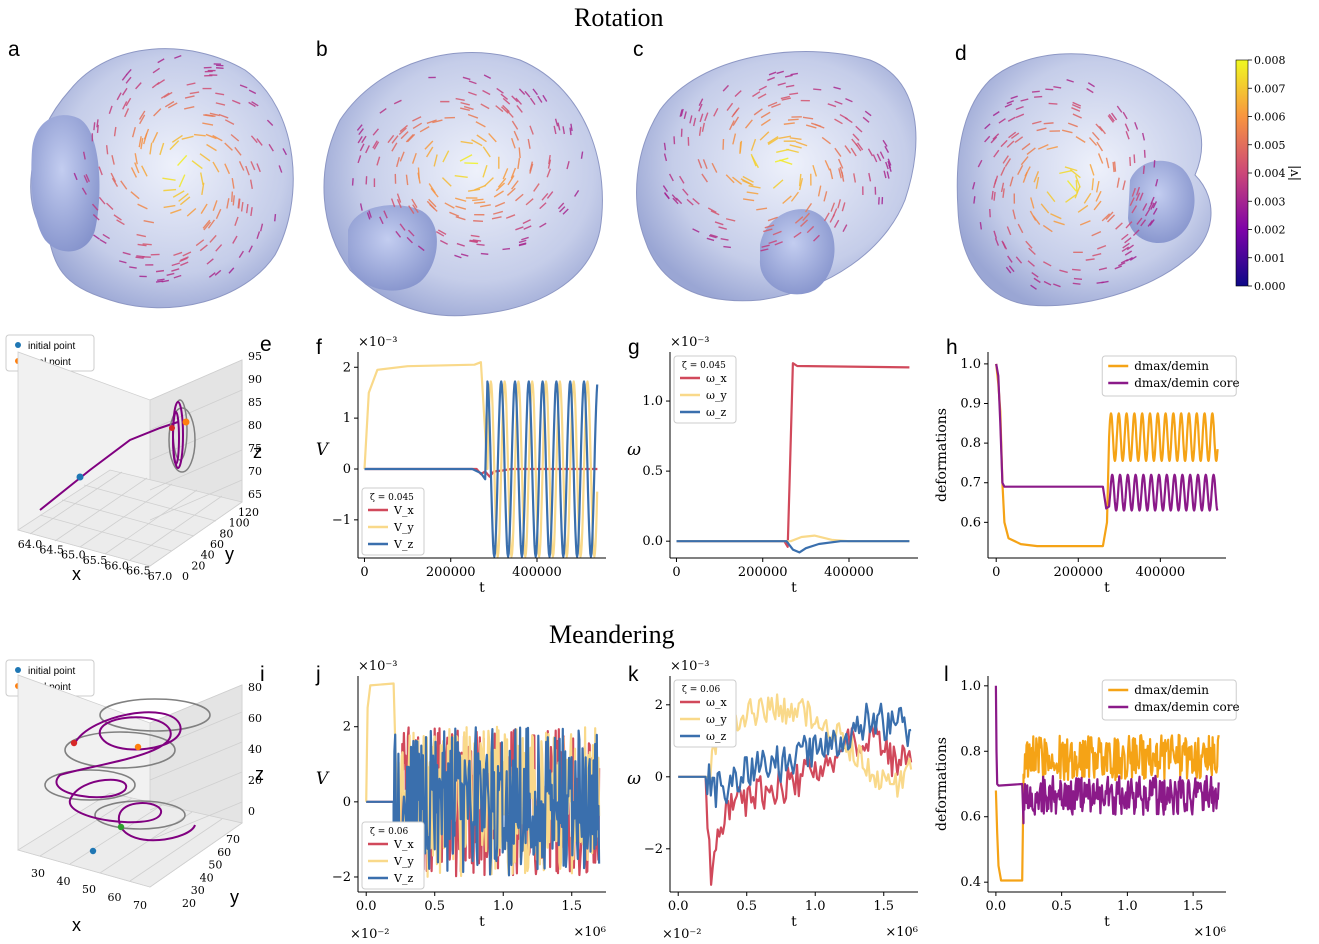 The image size is (1319, 944). What do you see at coordinates (30, 544) in the screenshot?
I see `tick-label-x: 64.0` at bounding box center [30, 544].